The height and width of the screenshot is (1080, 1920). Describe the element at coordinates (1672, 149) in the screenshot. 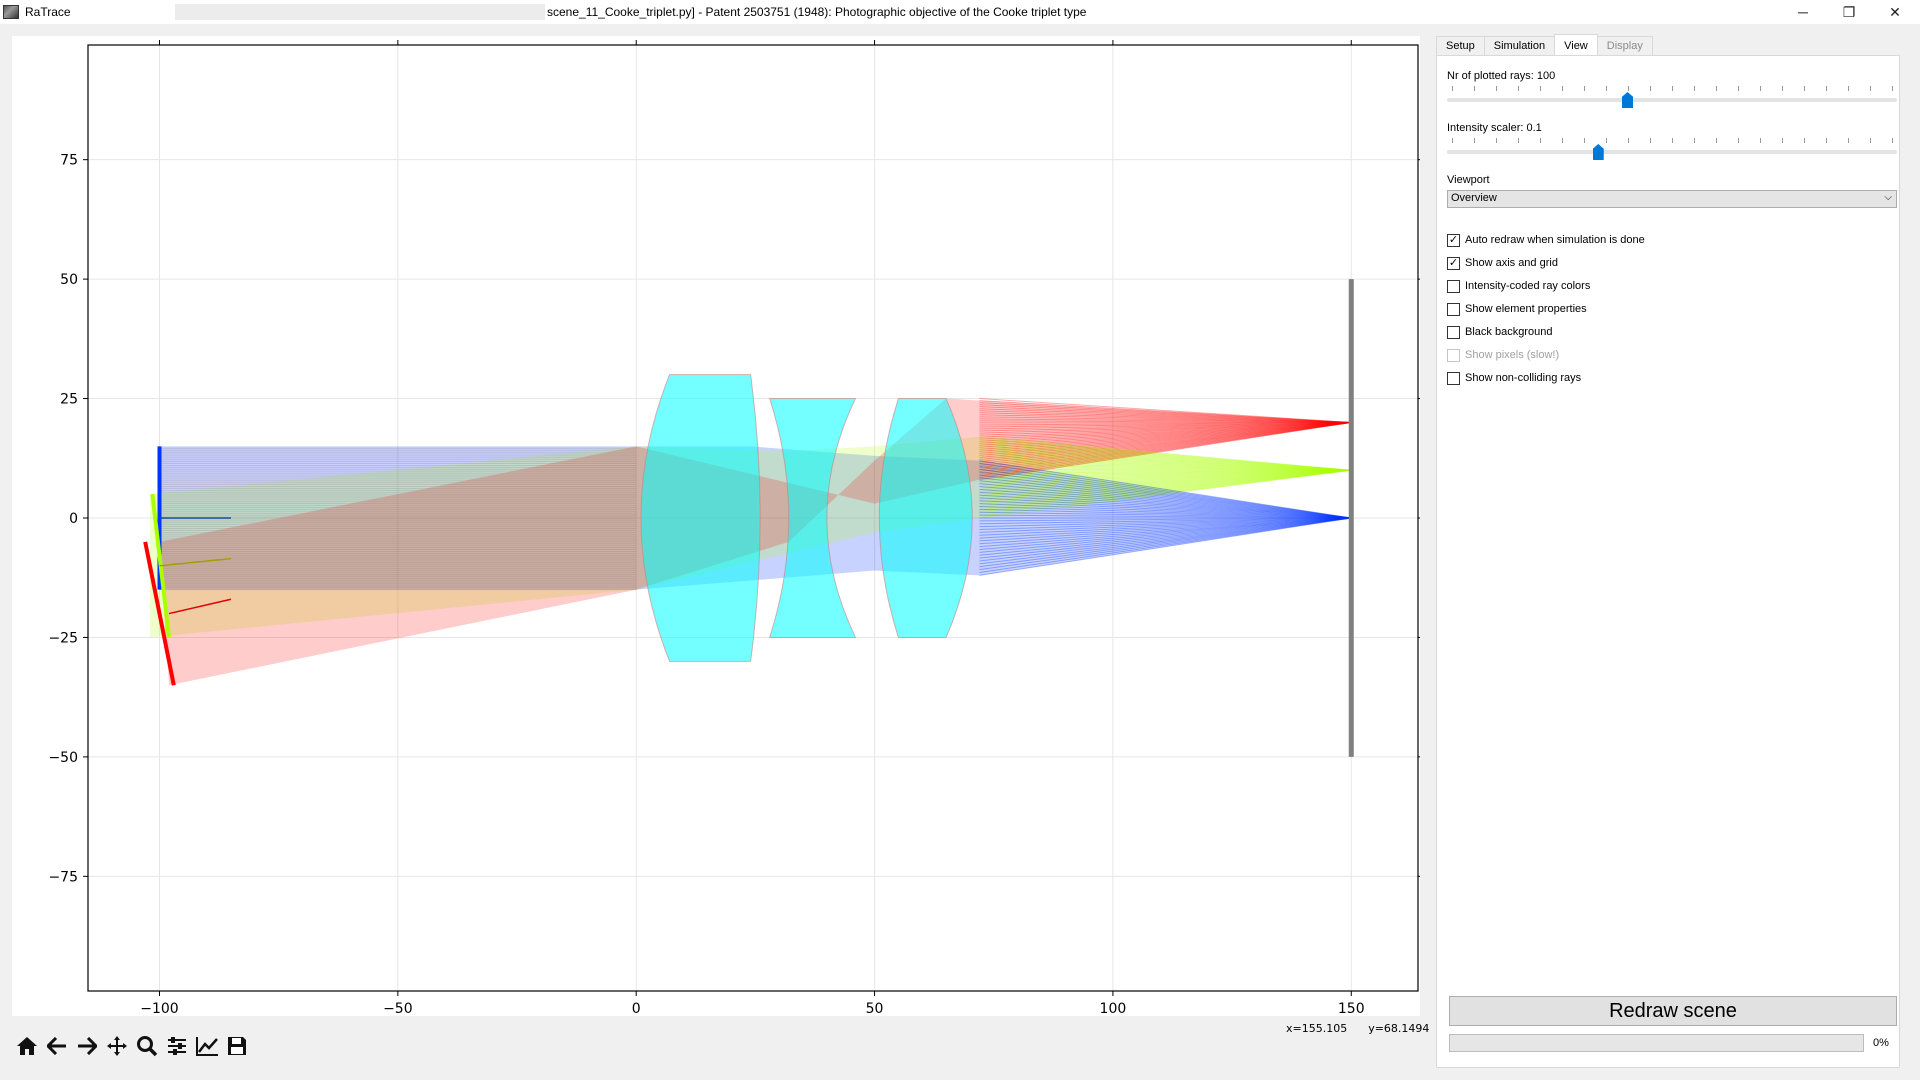

I see `intensity-slider` at that location.